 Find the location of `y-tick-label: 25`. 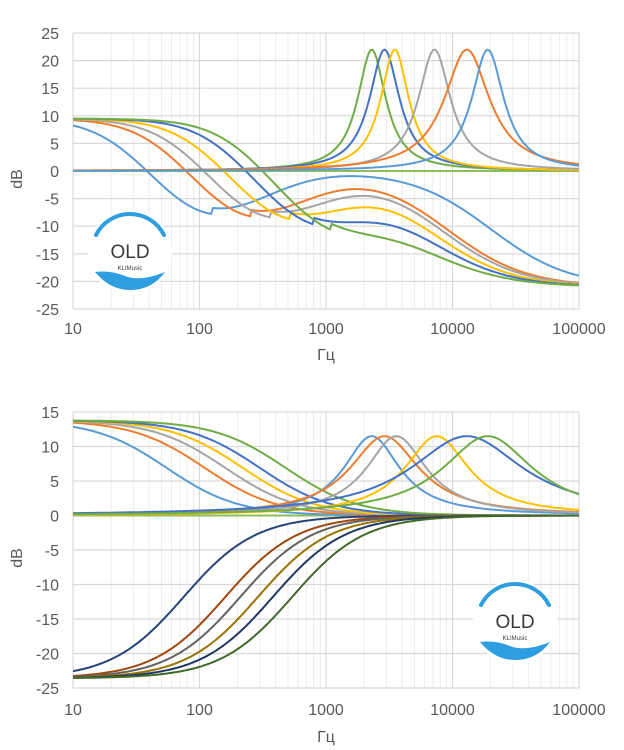

y-tick-label: 25 is located at coordinates (50, 34).